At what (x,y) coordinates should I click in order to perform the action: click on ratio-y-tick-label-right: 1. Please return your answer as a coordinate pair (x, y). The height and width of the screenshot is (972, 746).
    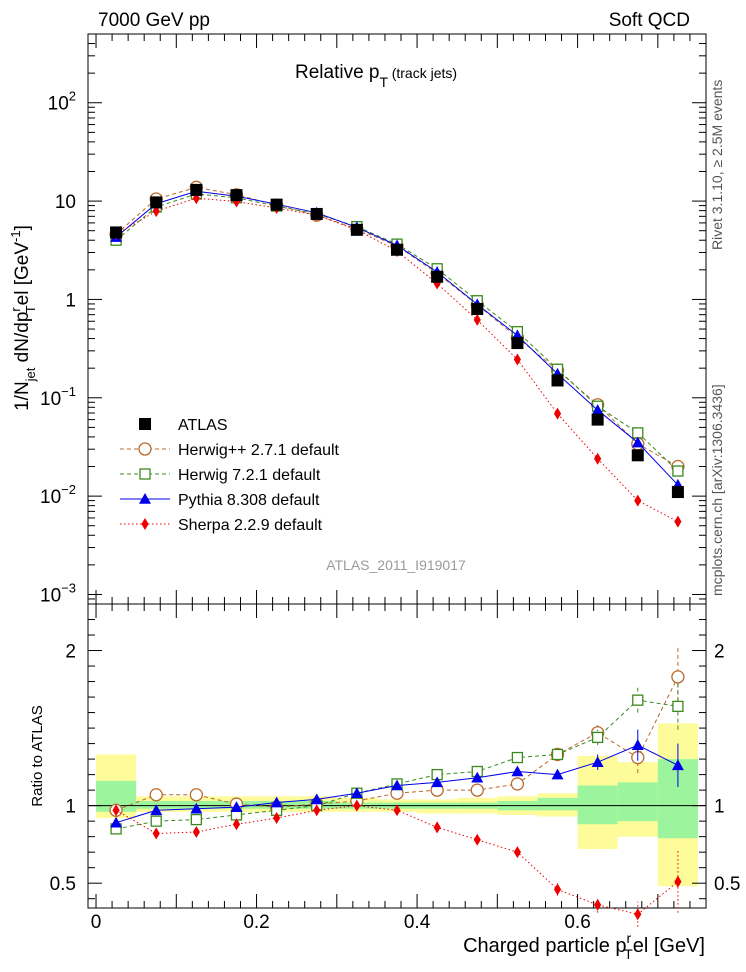
    Looking at the image, I should click on (719, 807).